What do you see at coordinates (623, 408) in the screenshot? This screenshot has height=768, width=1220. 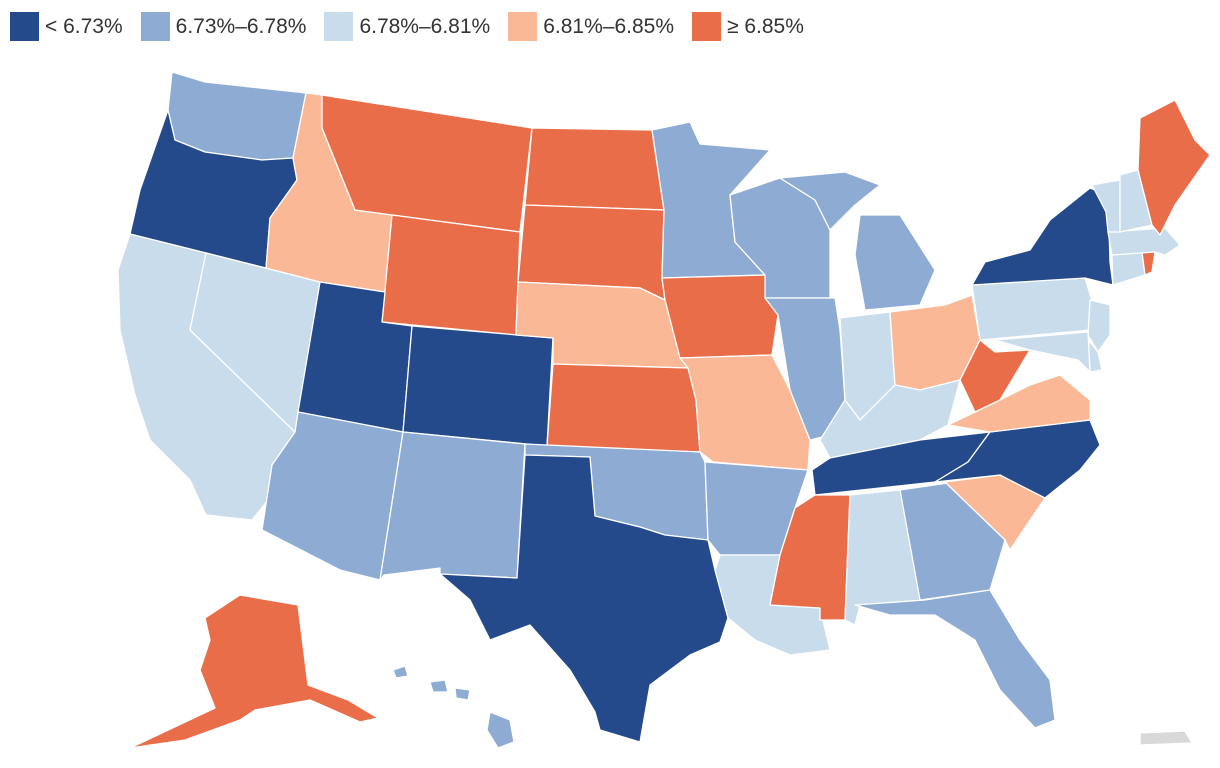 I see `state-KS` at bounding box center [623, 408].